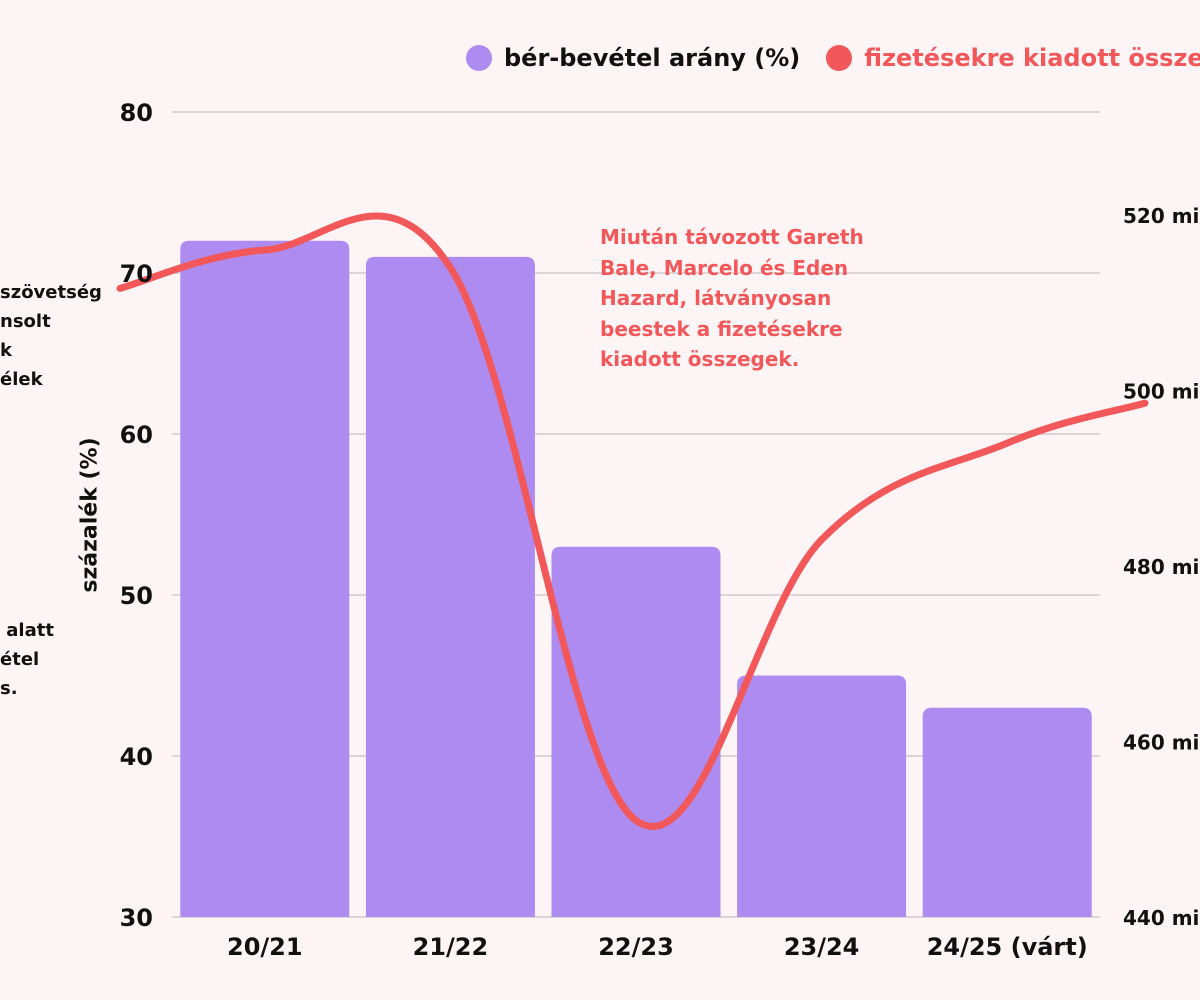  Describe the element at coordinates (636, 947) in the screenshot. I see `x-tick-label: 22/23` at that location.